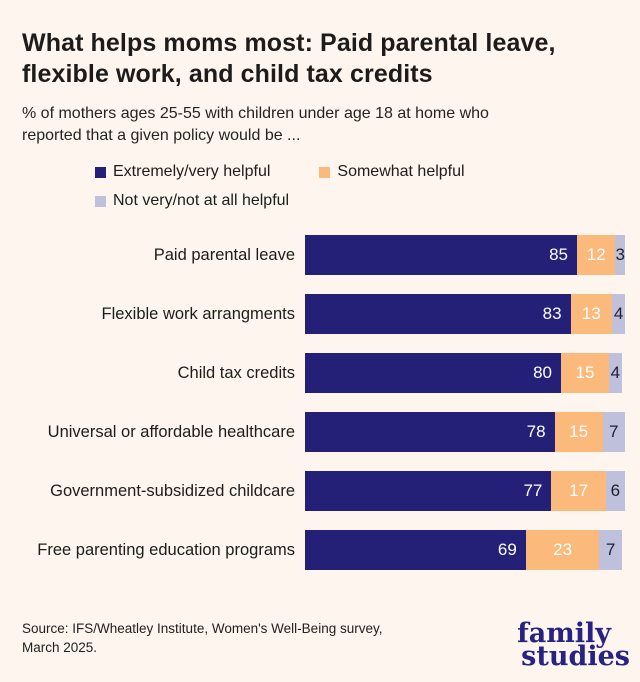 The height and width of the screenshot is (682, 640). What do you see at coordinates (441, 255) in the screenshot?
I see `bar-segment-extremely-very-helpful: 85` at bounding box center [441, 255].